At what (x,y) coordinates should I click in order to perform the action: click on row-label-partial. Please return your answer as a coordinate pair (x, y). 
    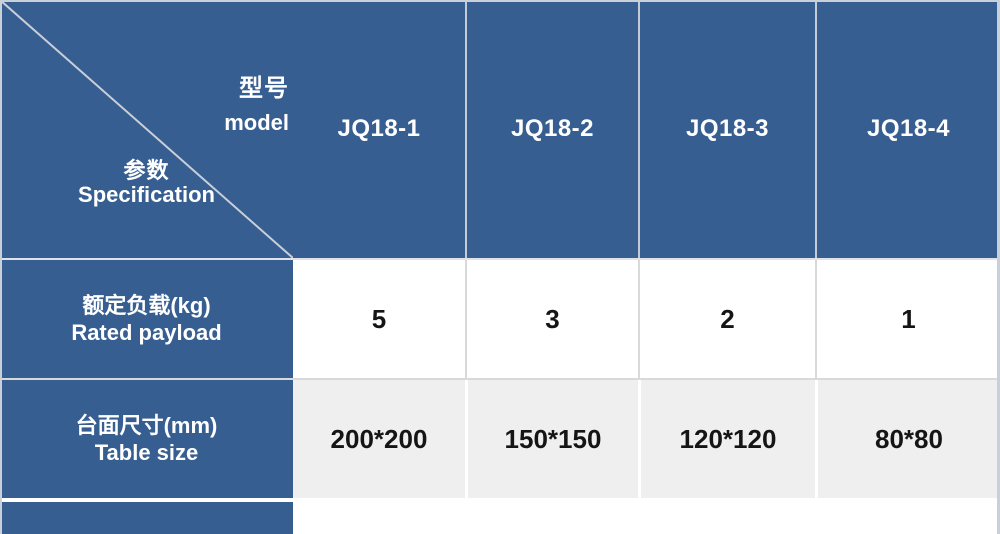
    Looking at the image, I should click on (146, 518).